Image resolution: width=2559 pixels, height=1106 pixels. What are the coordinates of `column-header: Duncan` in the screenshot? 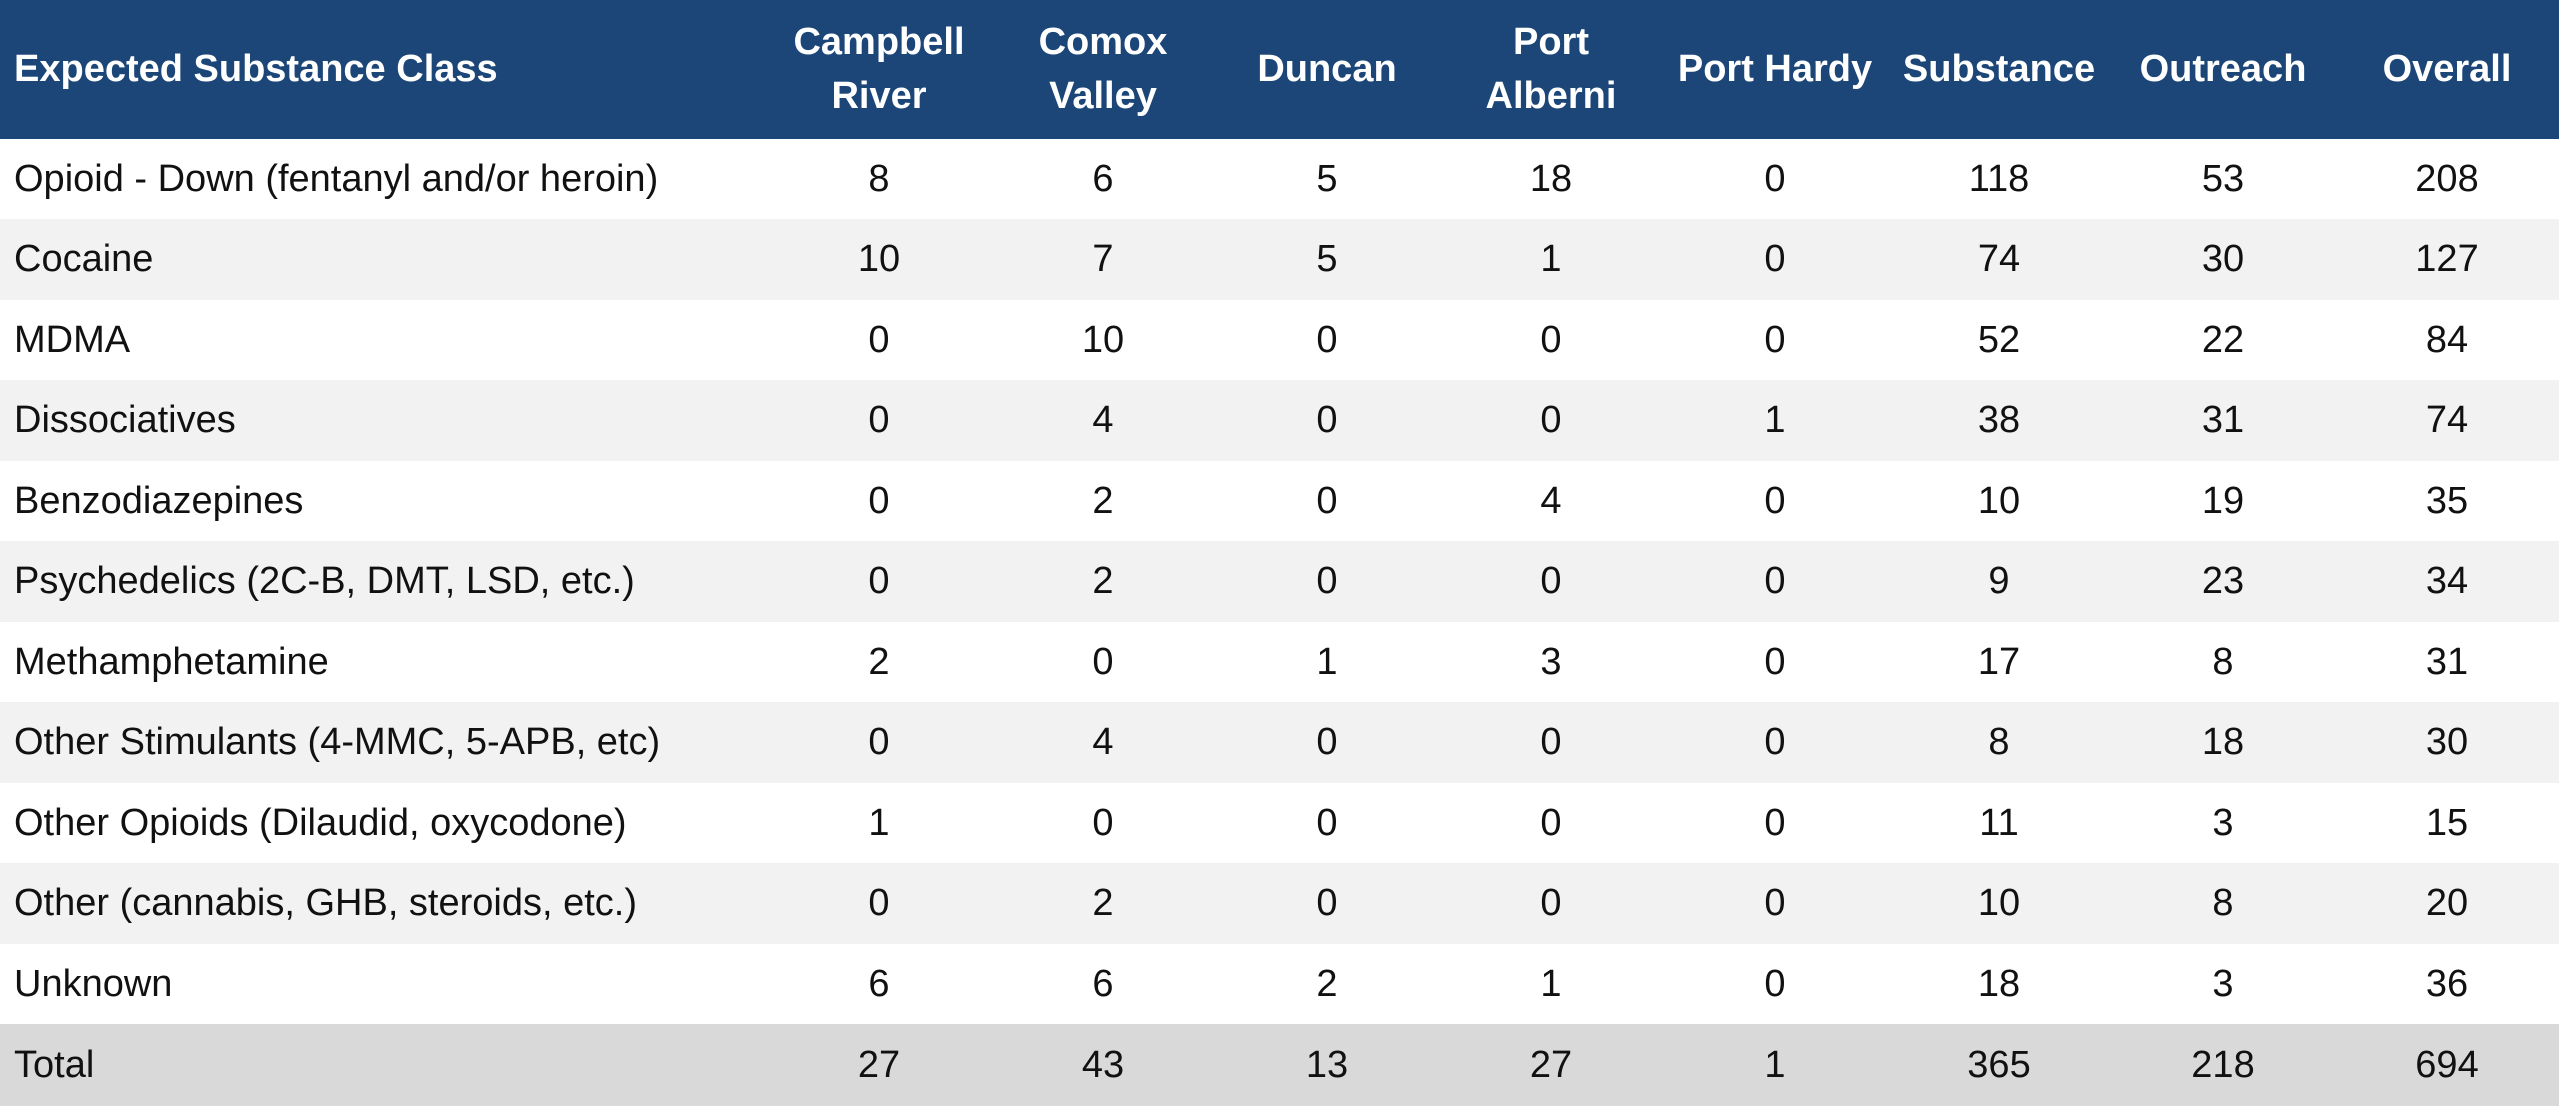 It's located at (1327, 69).